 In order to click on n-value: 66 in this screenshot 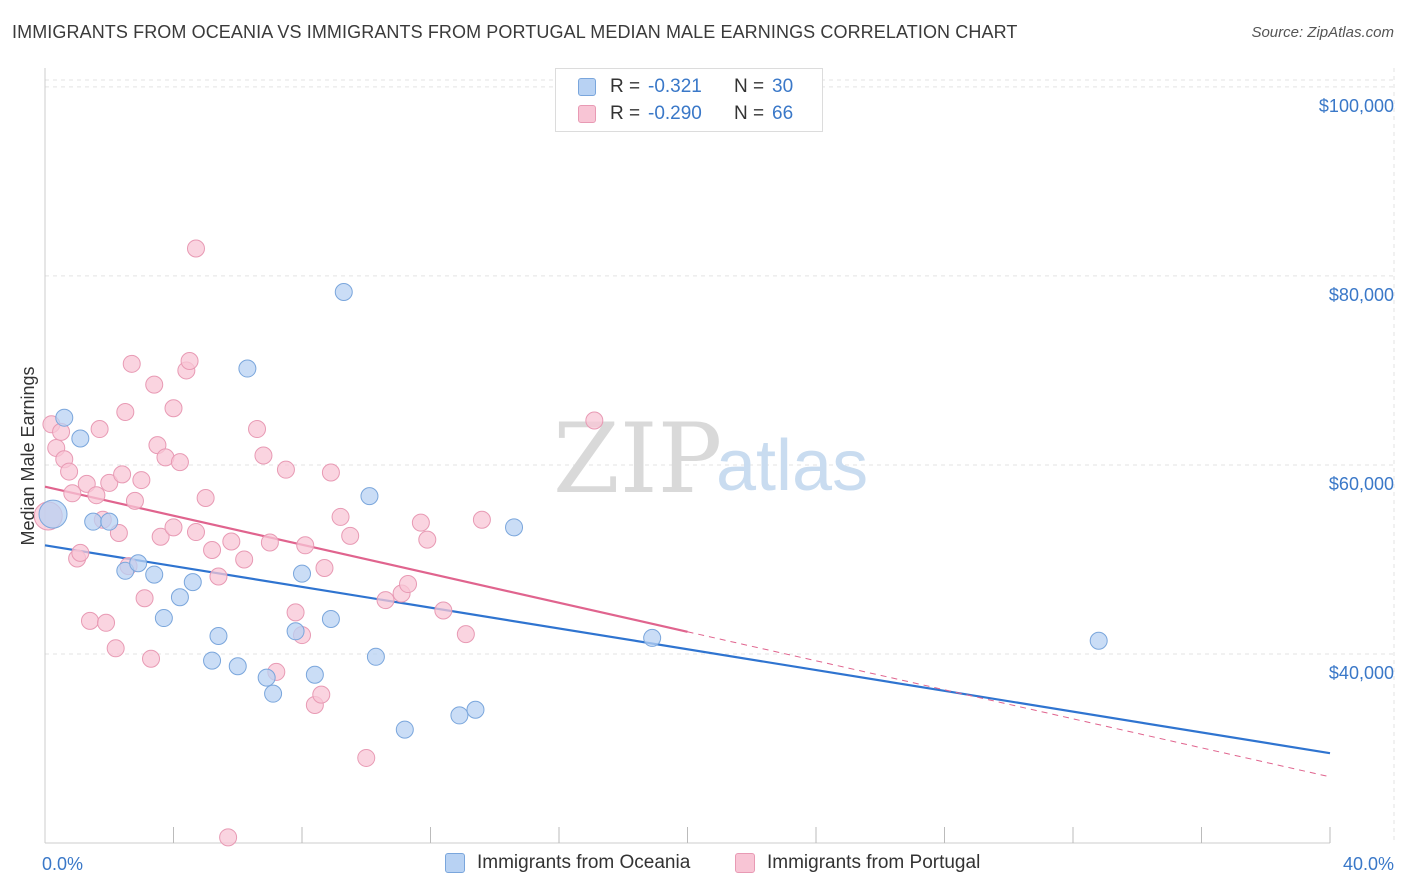, I will do `click(783, 113)`.